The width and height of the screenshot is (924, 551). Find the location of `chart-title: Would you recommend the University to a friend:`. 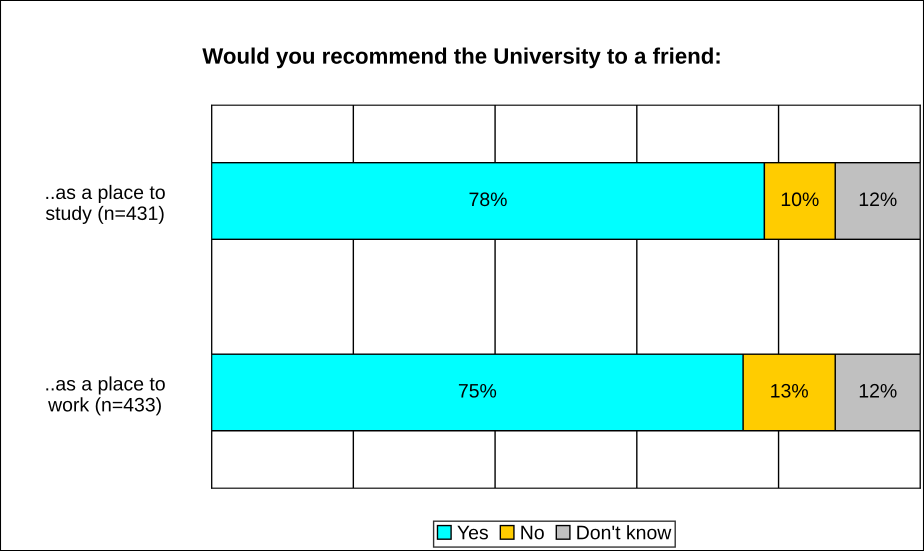

chart-title: Would you recommend the University to a friend: is located at coordinates (461, 57).